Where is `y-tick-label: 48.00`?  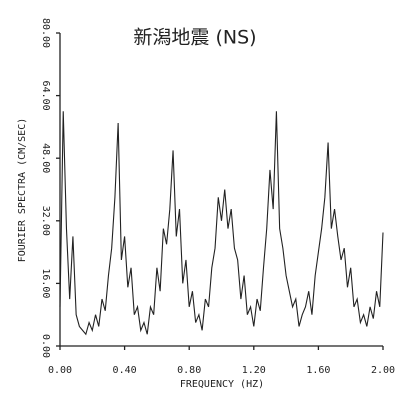 y-tick-label: 48.00 is located at coordinates (45, 158).